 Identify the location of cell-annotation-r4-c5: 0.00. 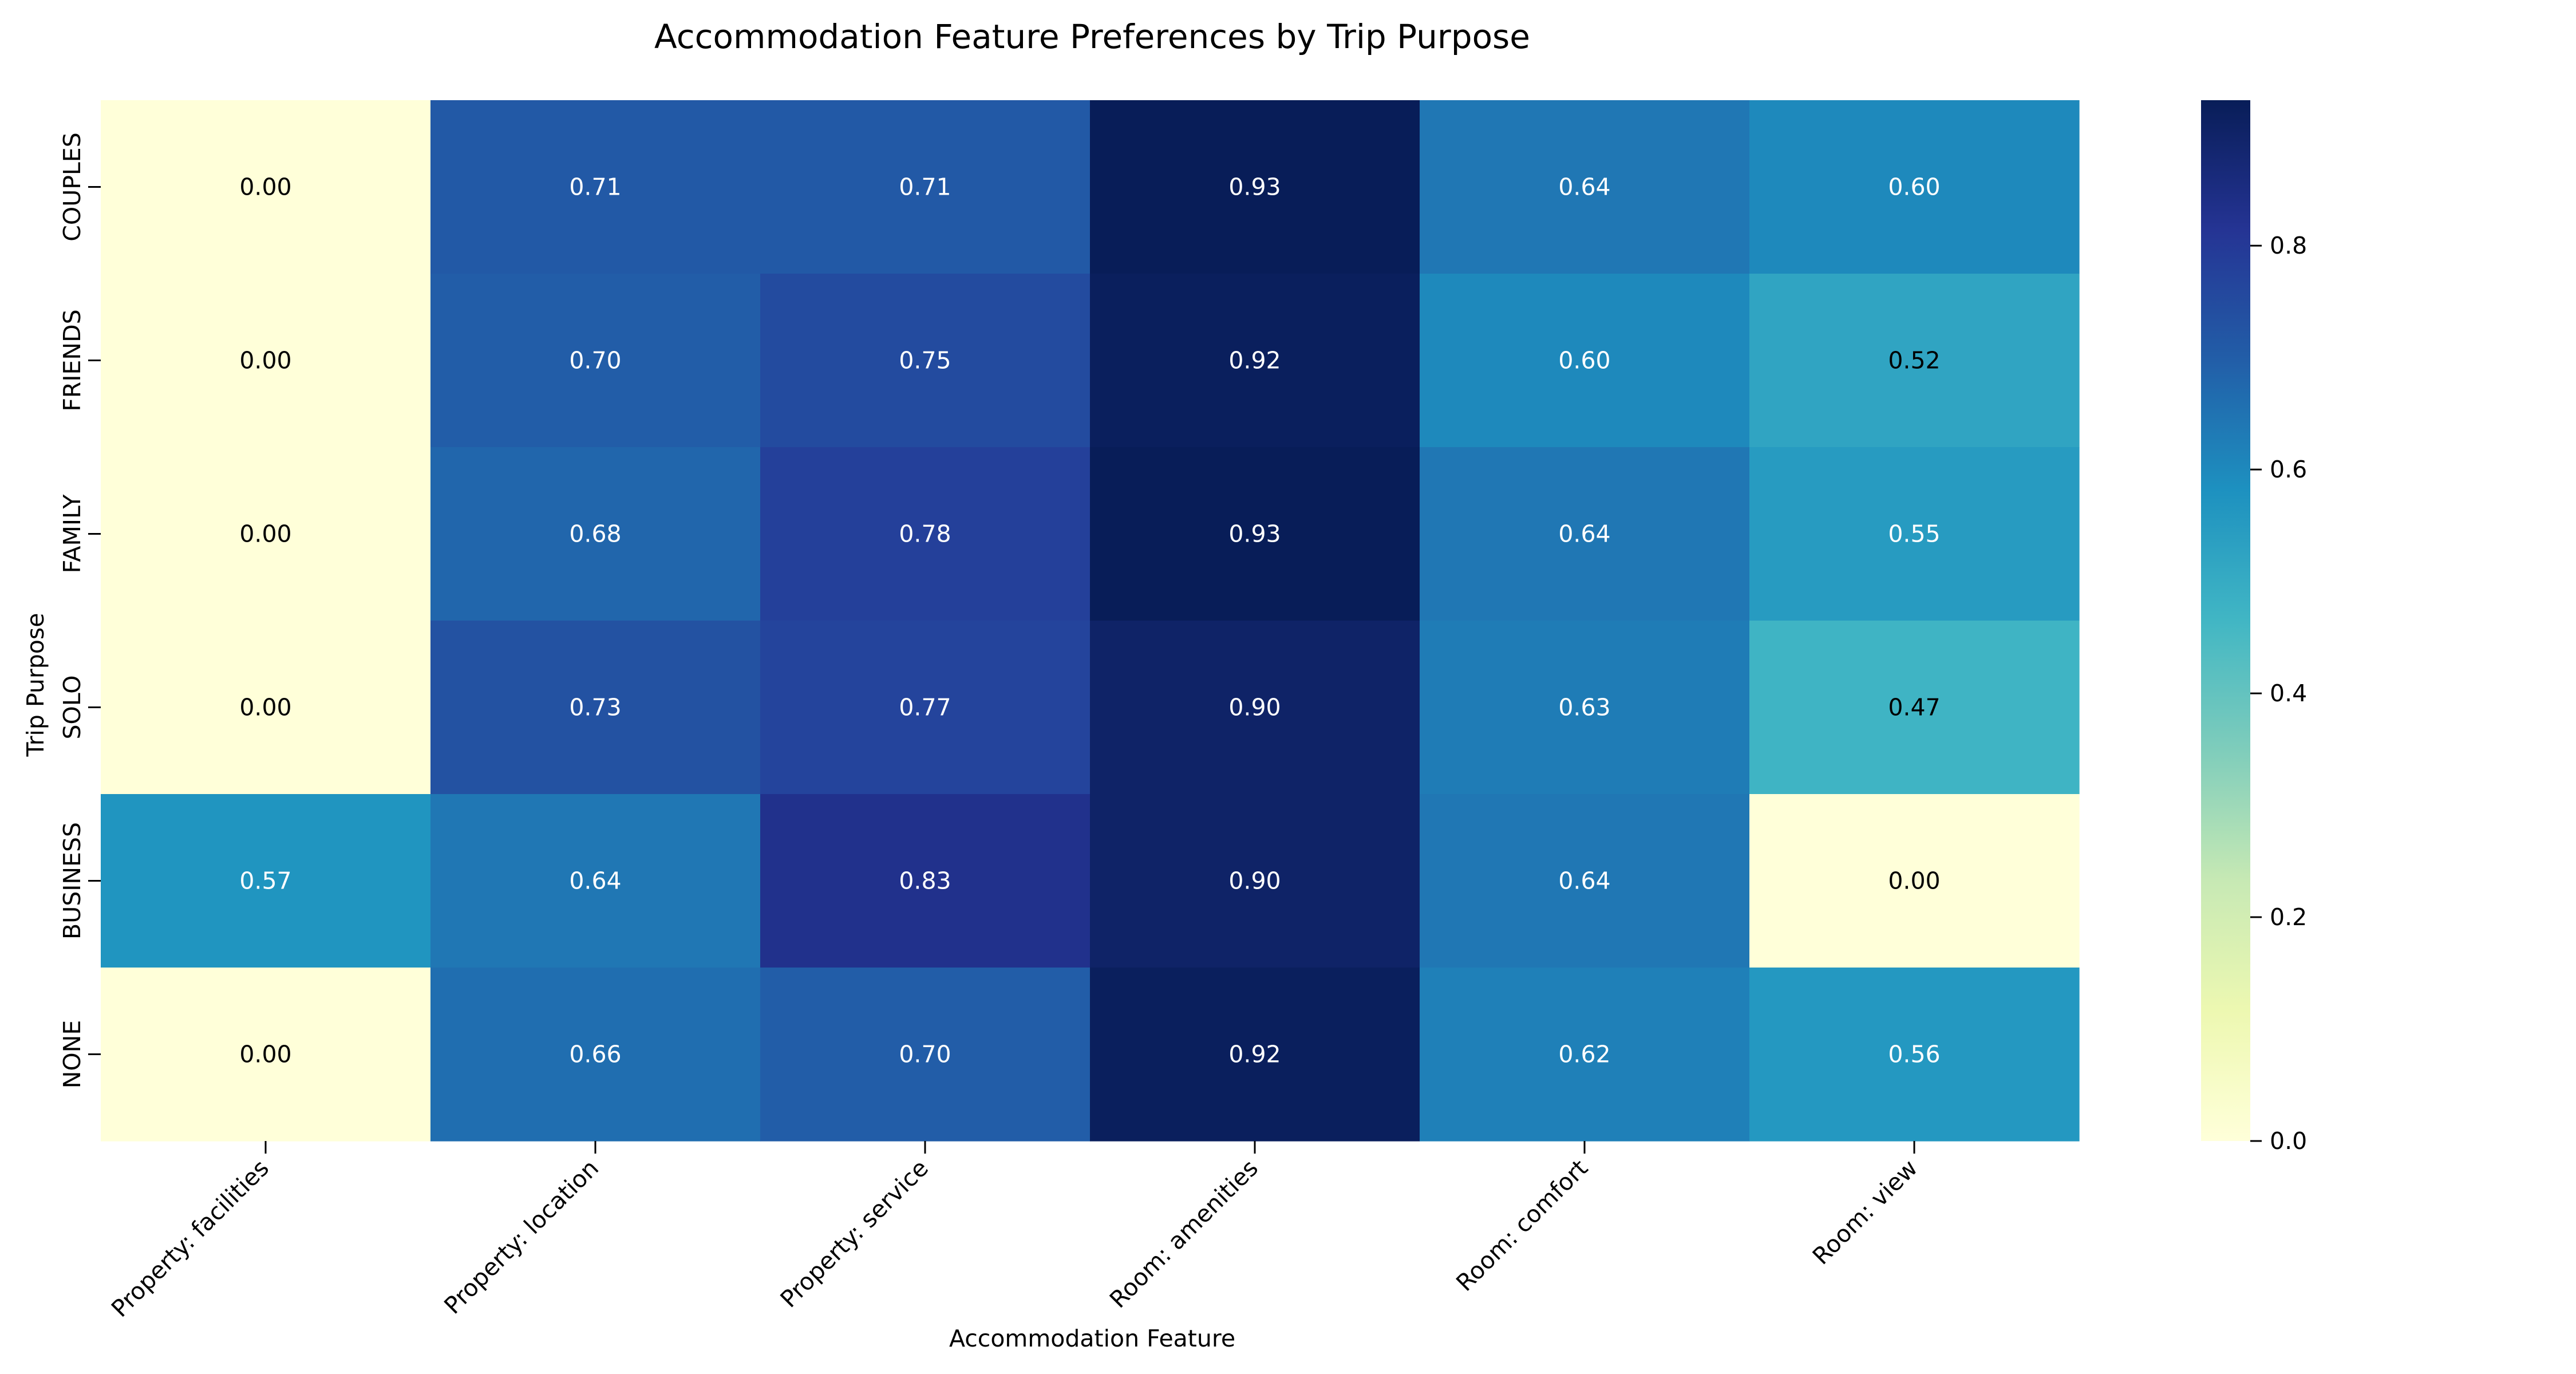
(1914, 881).